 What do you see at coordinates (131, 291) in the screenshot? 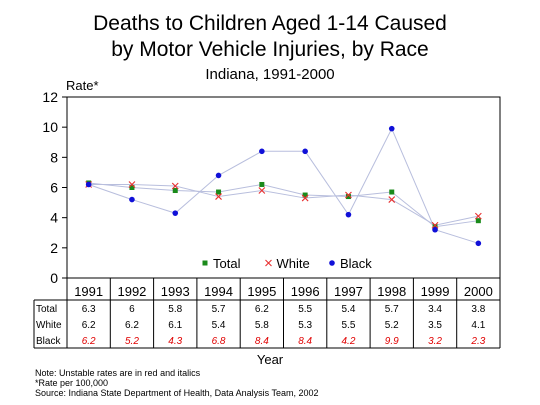
I see `x-tick-label: 1992` at bounding box center [131, 291].